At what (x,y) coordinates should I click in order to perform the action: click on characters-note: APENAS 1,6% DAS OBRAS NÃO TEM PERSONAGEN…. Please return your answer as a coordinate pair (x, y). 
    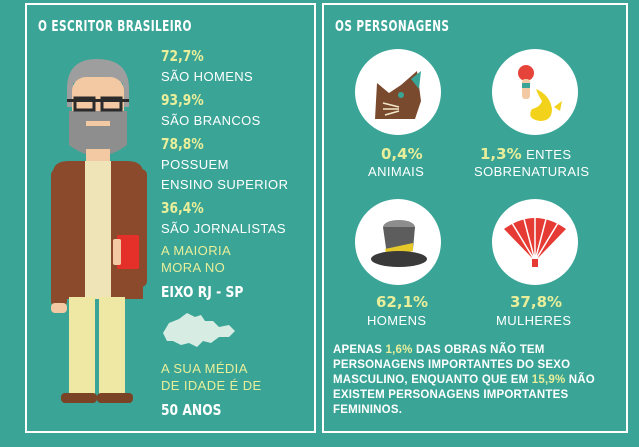
    Looking at the image, I should click on (478, 380).